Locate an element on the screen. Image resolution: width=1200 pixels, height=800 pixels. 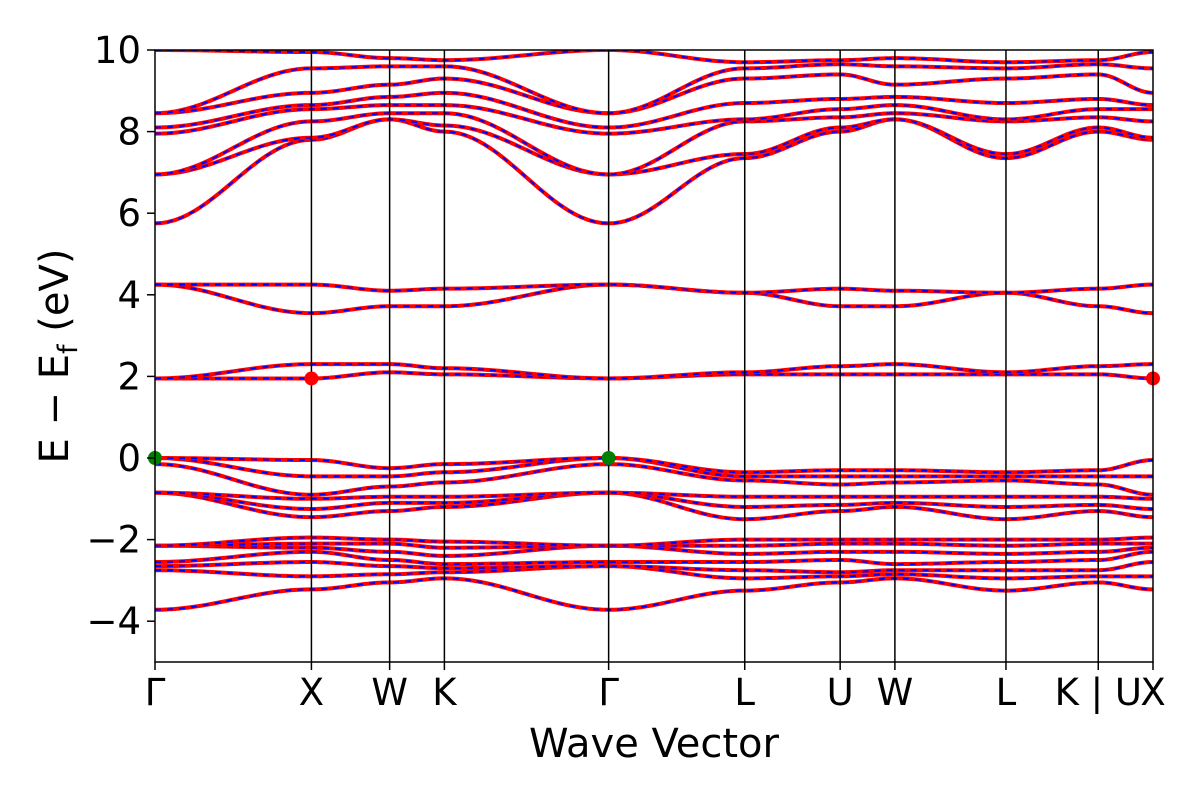
y-axis-label: E − Ef (eV) is located at coordinates (58, 356).